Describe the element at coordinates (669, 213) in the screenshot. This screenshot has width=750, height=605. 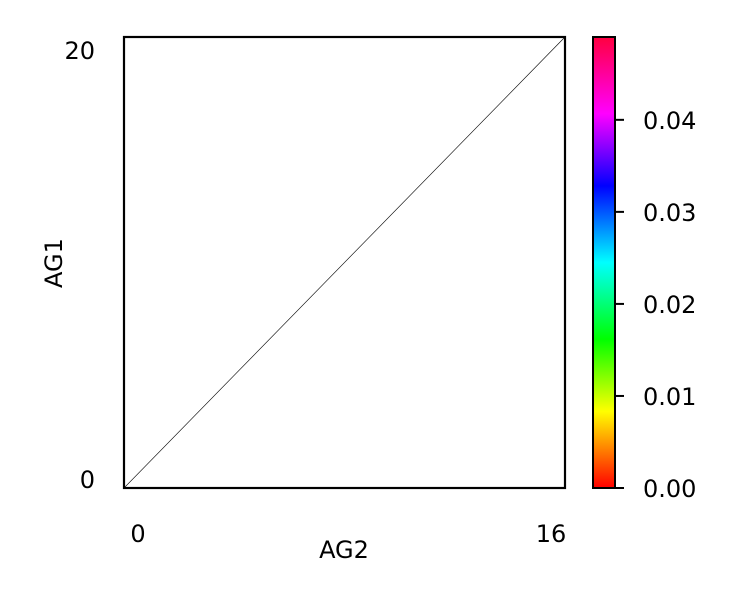
I see `colorbar-tick-label: 0.03` at that location.